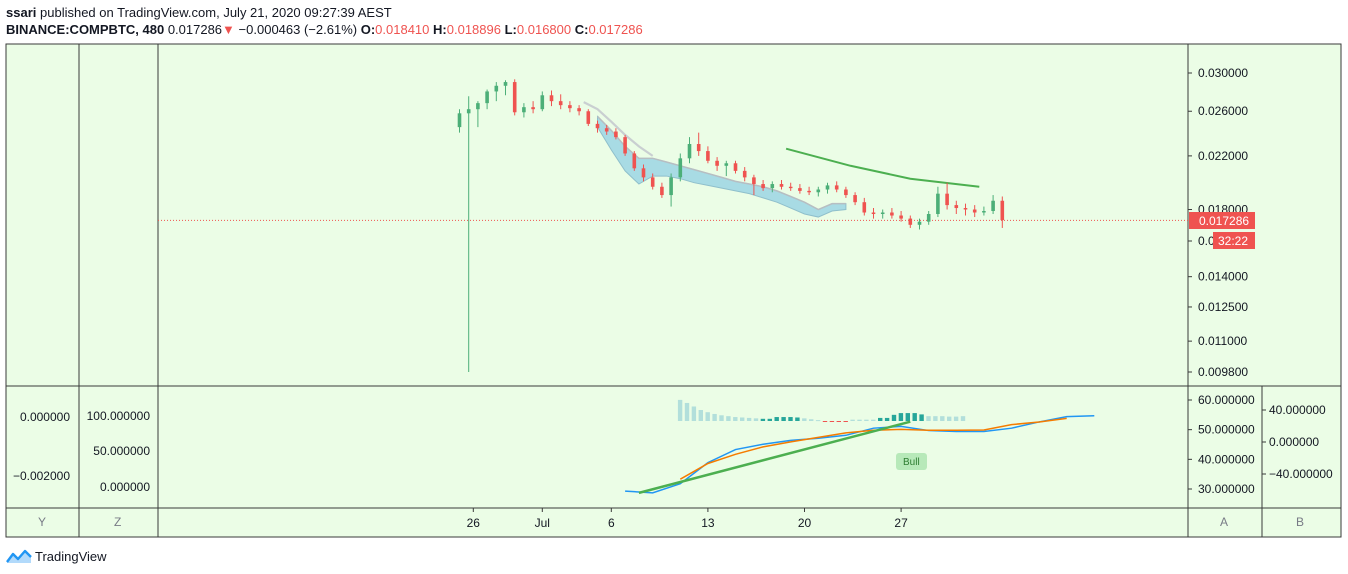 Image resolution: width=1348 pixels, height=574 pixels. What do you see at coordinates (21, 12) in the screenshot?
I see `publisher-username: ssari` at bounding box center [21, 12].